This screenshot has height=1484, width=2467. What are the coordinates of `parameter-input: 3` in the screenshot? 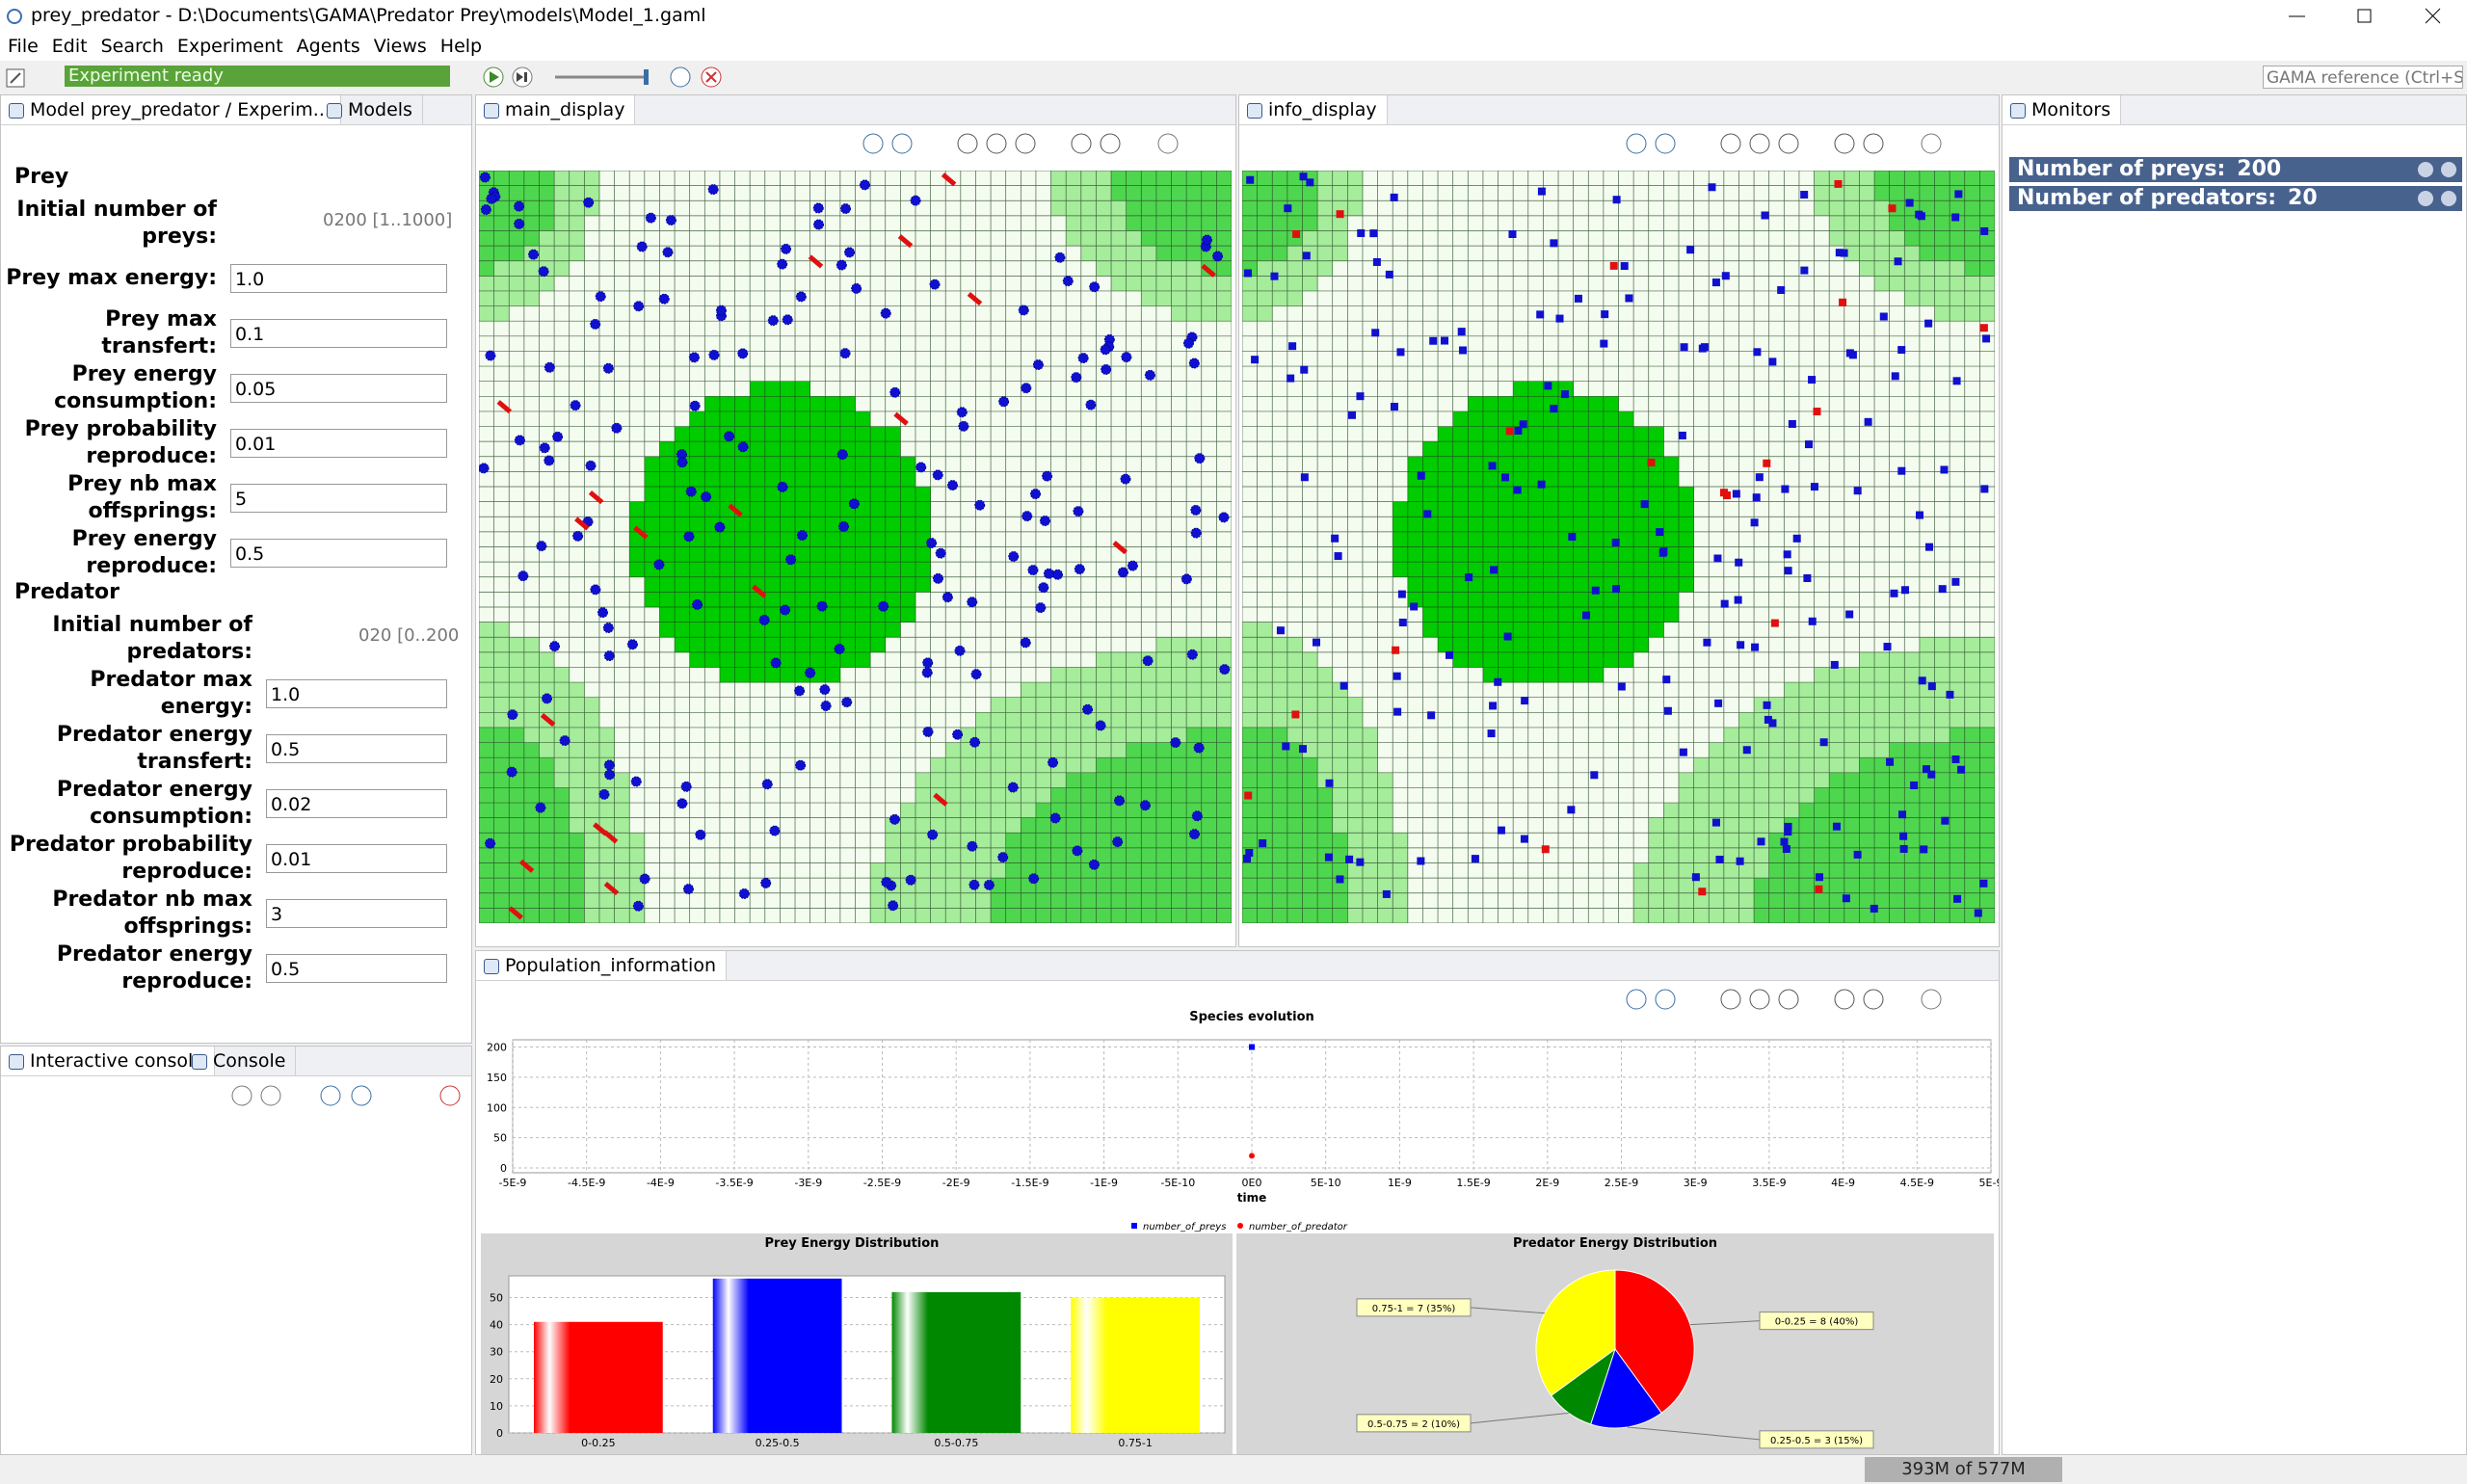 It's located at (356, 913).